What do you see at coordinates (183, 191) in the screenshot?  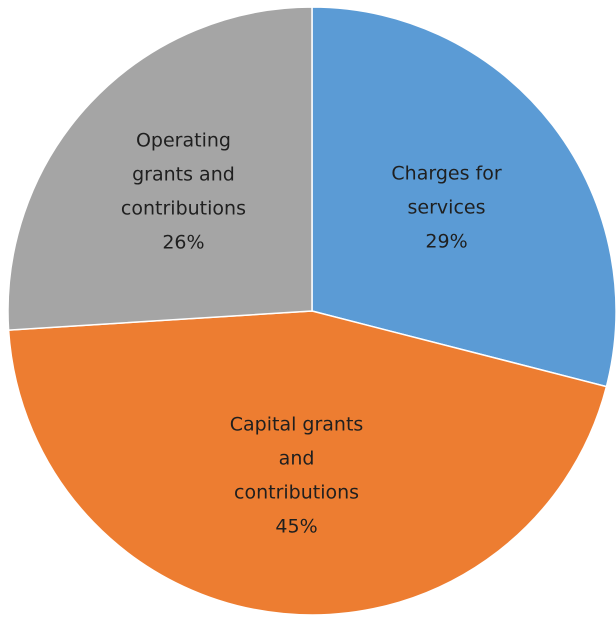 I see `data-label-operating-grants-and-contributions: Operating grants and contributions 26%` at bounding box center [183, 191].